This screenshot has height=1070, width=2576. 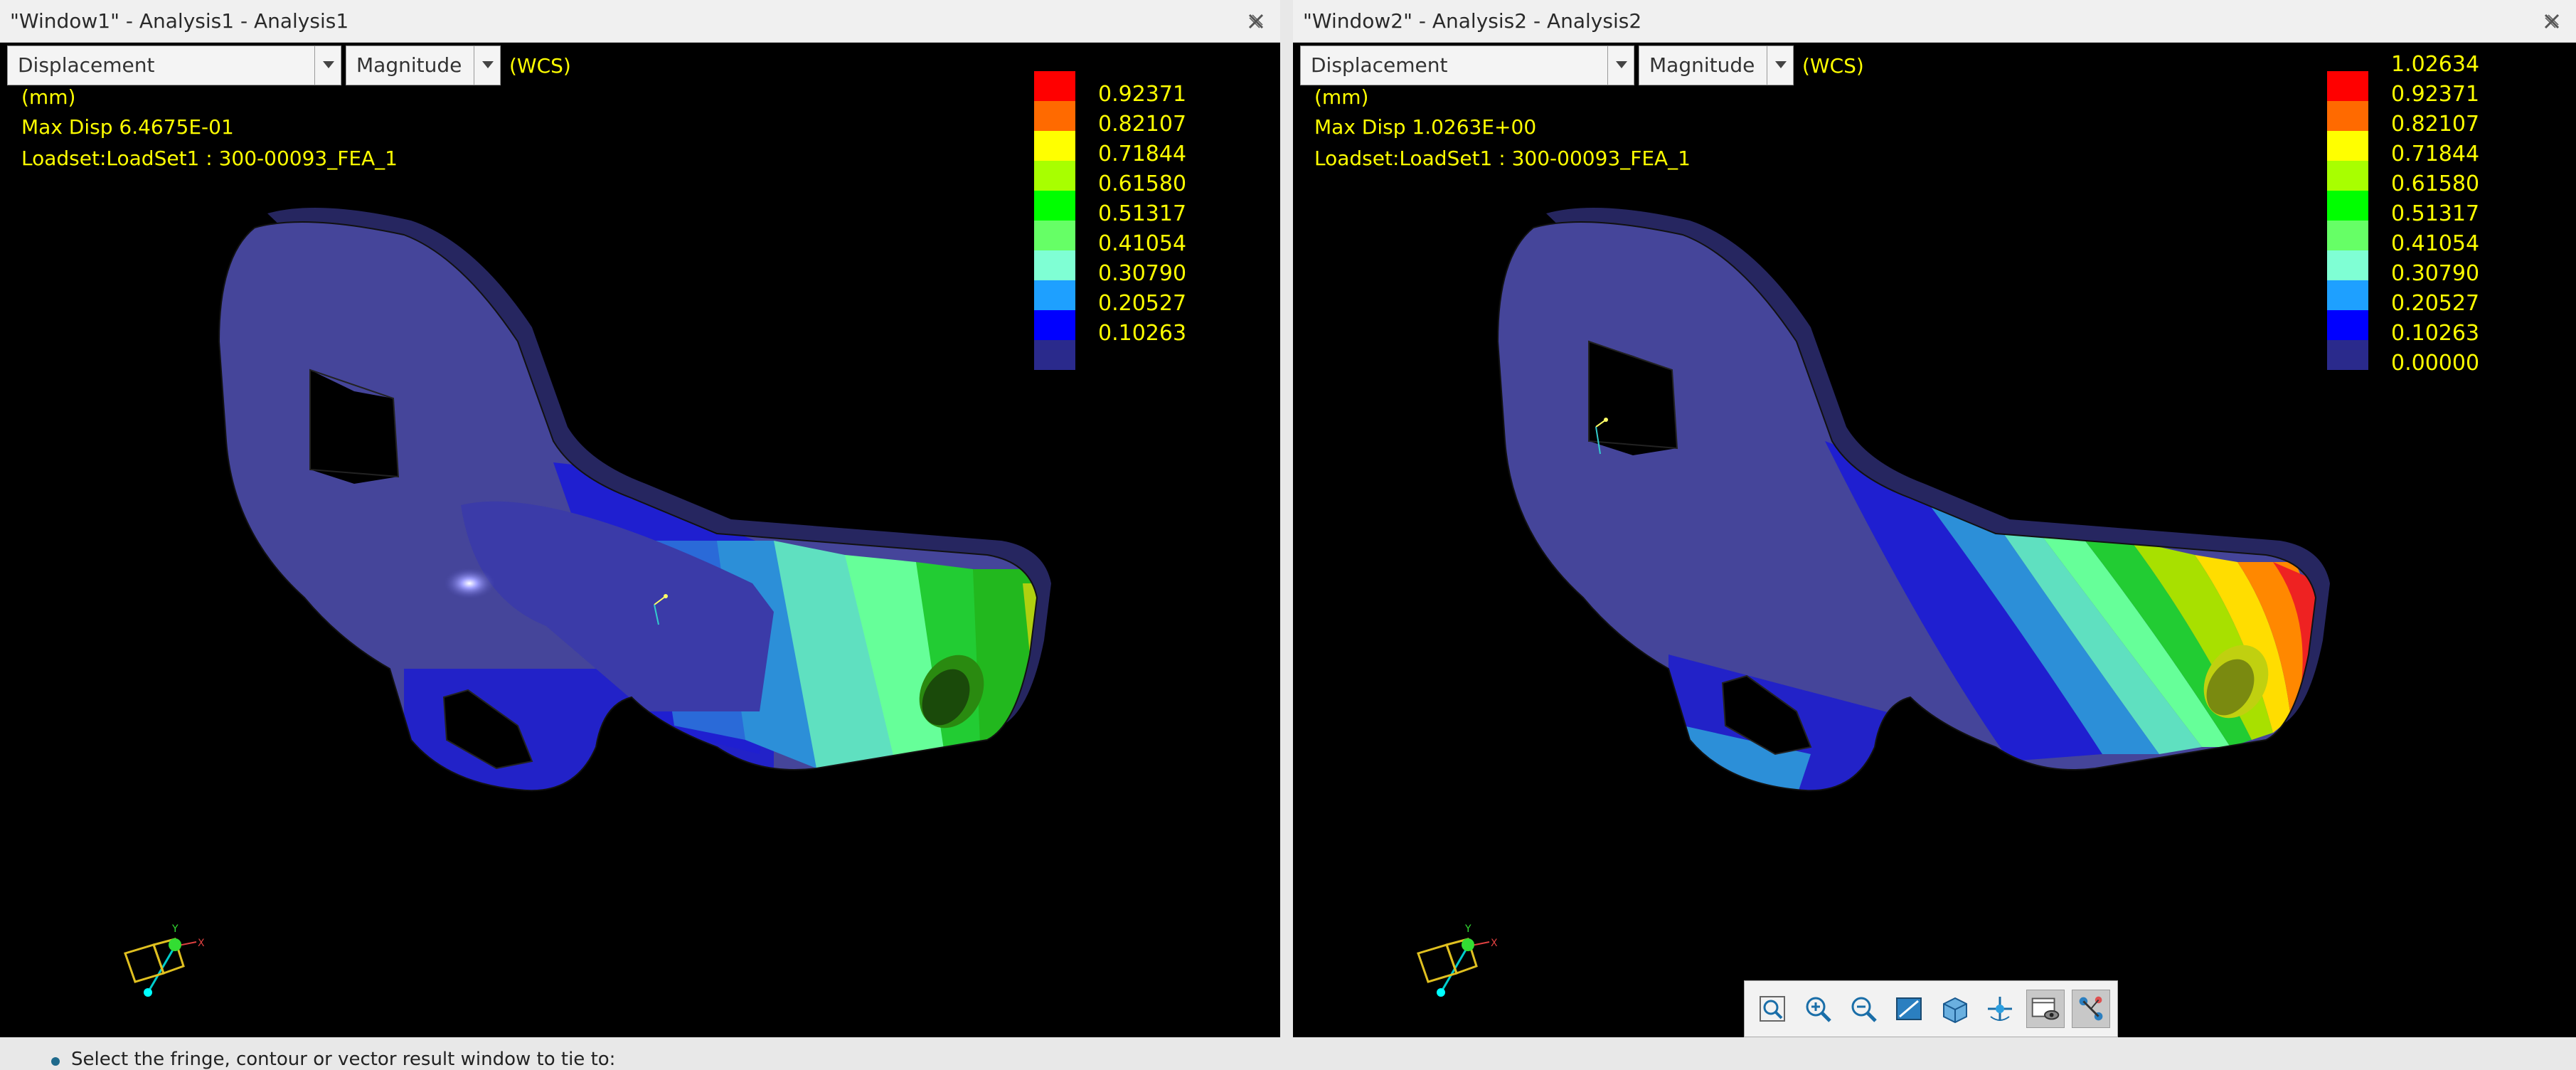 I want to click on zoom-out-icon, so click(x=1863, y=1009).